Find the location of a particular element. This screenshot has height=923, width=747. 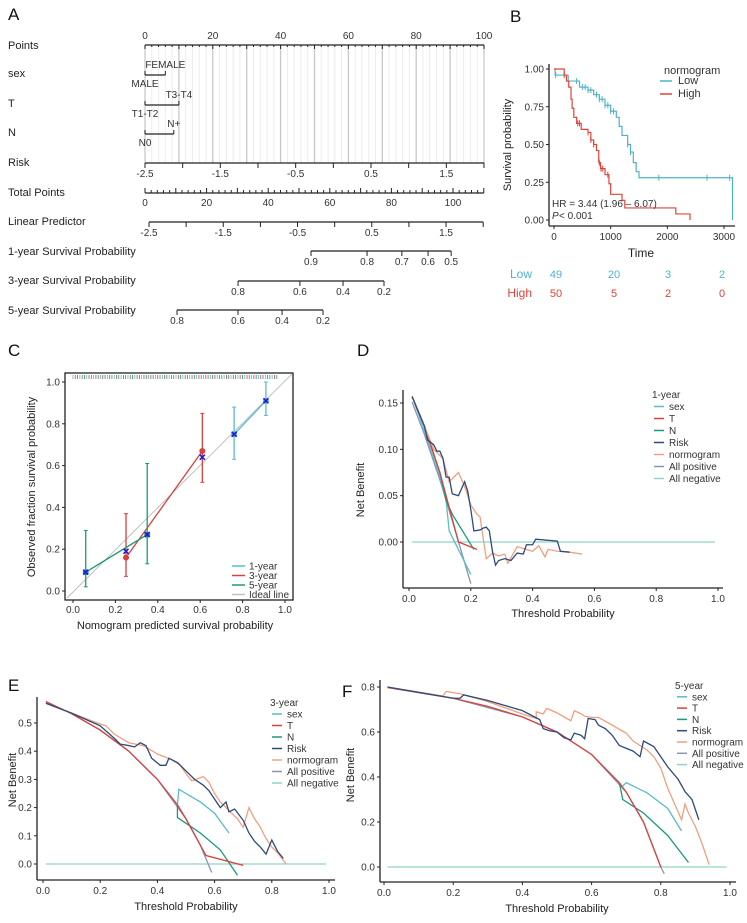

panel-label-e: E is located at coordinates (13, 685).